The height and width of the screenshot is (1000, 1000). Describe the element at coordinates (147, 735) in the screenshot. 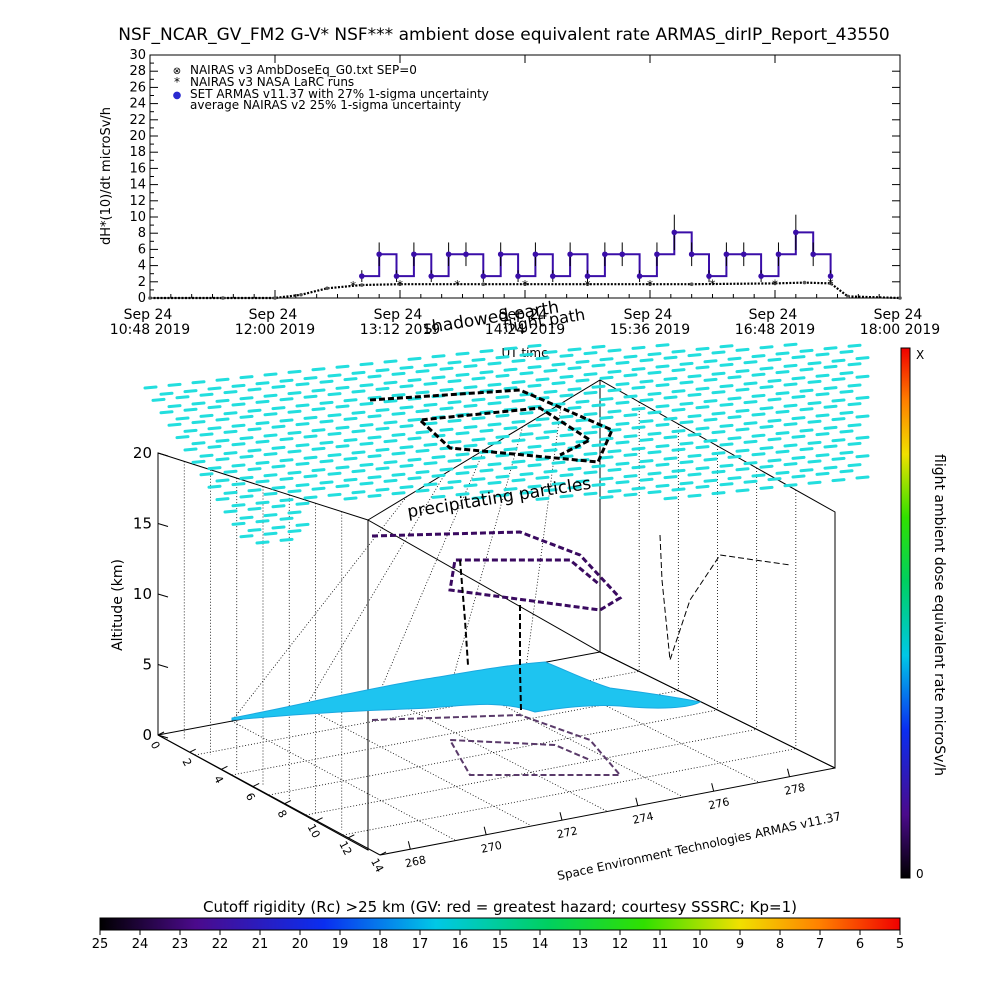

I see `altitude-tick-label: 0` at that location.